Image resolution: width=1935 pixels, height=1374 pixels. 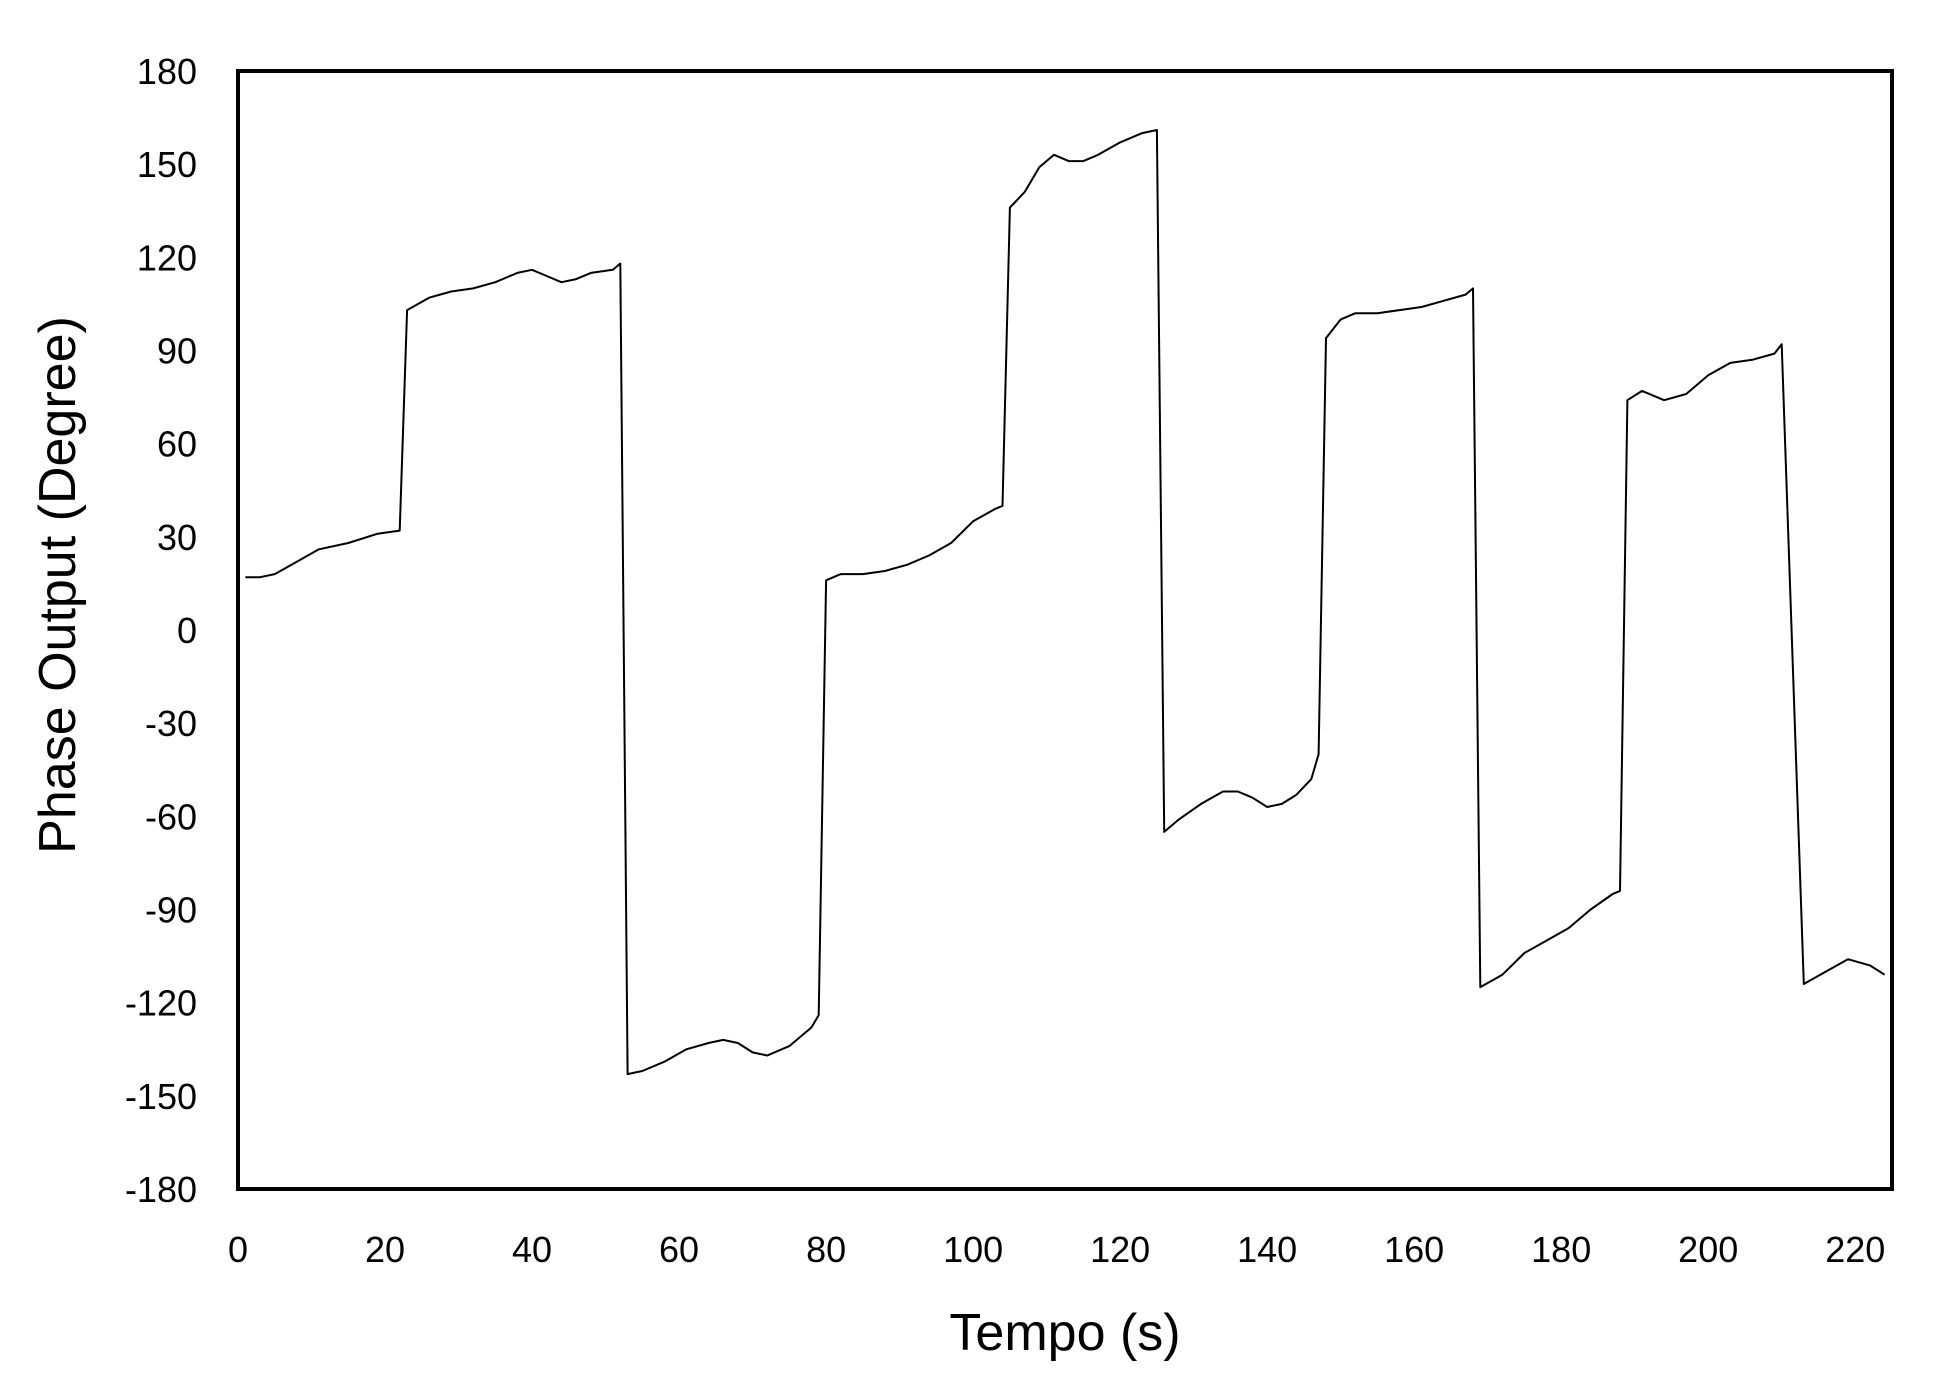 What do you see at coordinates (161, 630) in the screenshot?
I see `y-tick-labels: 180 150 120 90 60 30 0 -30 -60 -90 -120 -150 -180` at bounding box center [161, 630].